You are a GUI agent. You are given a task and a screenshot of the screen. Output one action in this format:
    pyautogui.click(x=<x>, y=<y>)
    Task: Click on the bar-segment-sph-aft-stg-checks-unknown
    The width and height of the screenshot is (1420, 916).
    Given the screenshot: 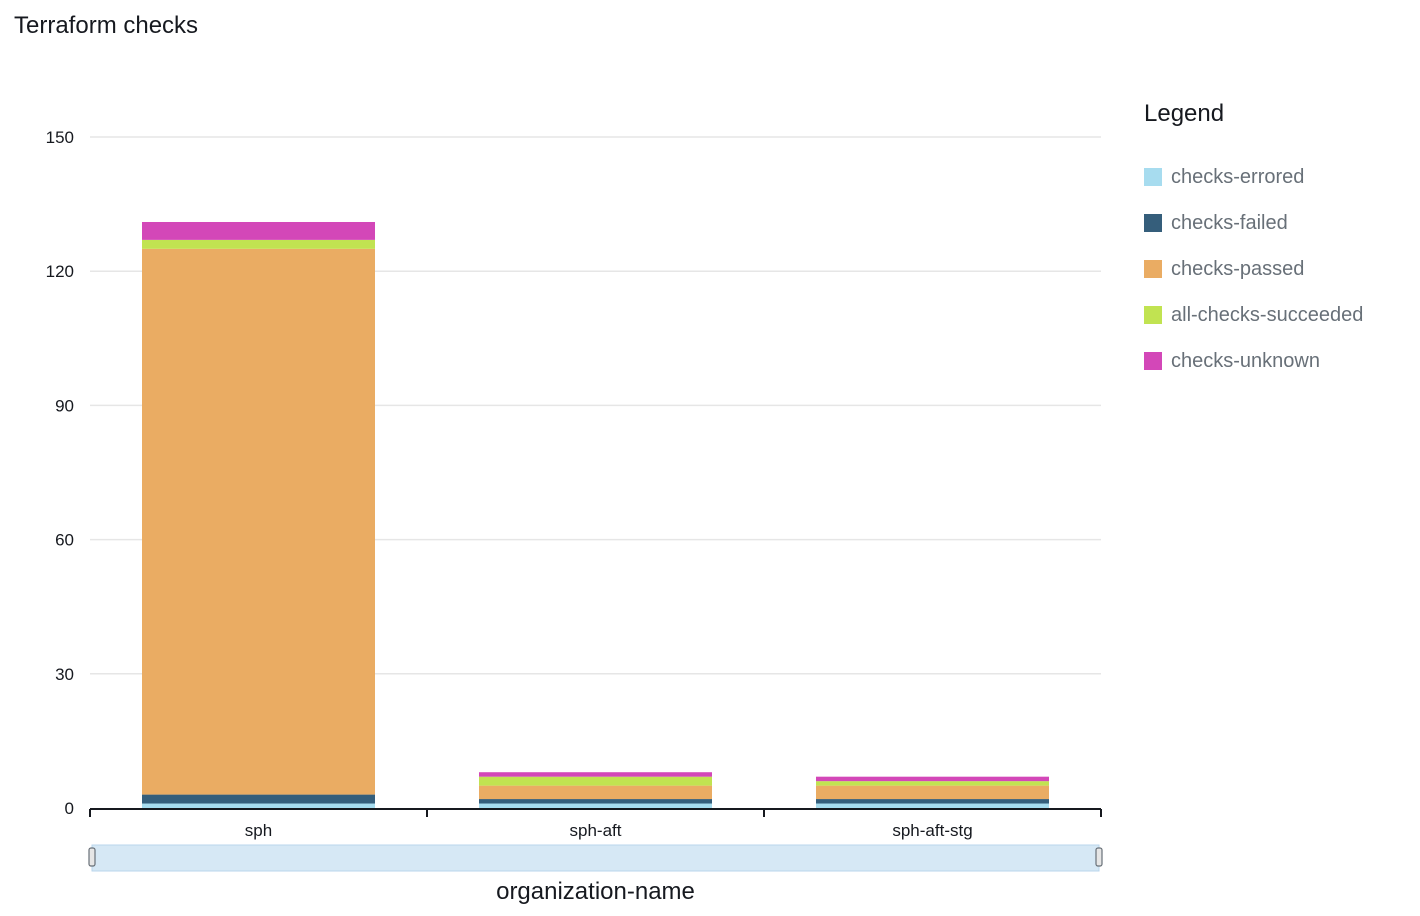 What is the action you would take?
    pyautogui.click(x=932, y=779)
    